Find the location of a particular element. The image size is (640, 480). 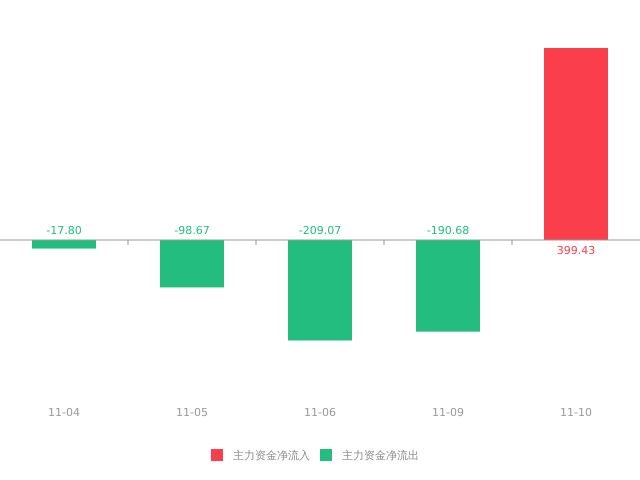

data-label: -209.07 is located at coordinates (320, 230).